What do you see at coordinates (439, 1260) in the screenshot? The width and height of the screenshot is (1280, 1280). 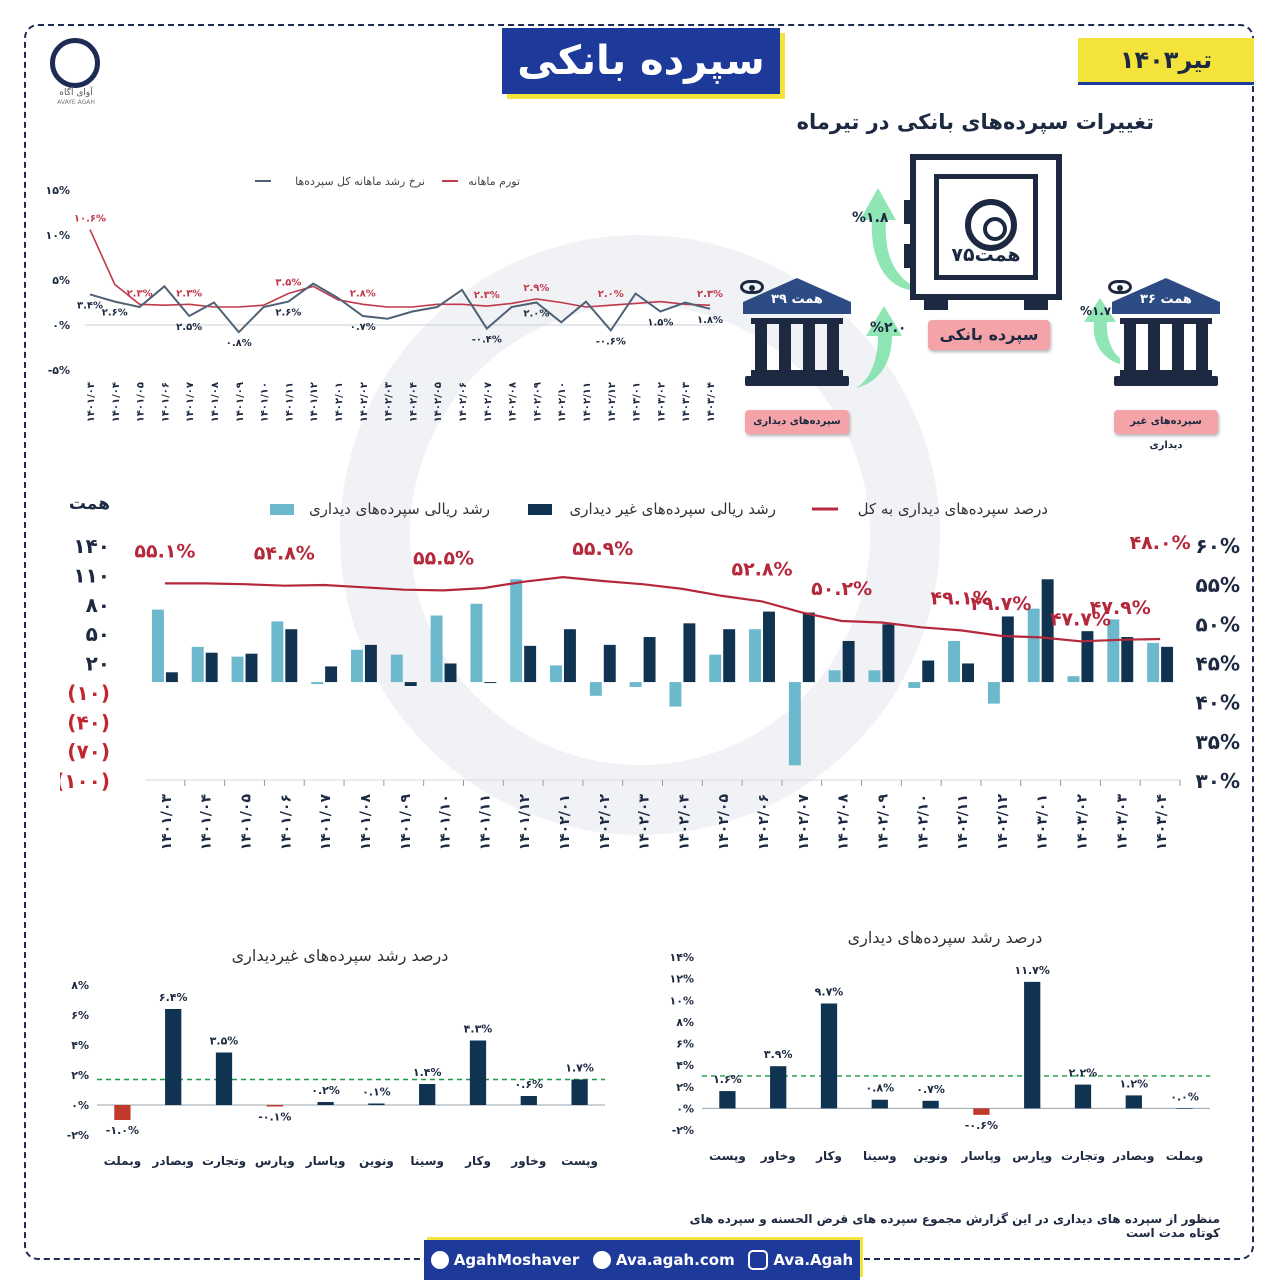 I see `telegram-icon` at bounding box center [439, 1260].